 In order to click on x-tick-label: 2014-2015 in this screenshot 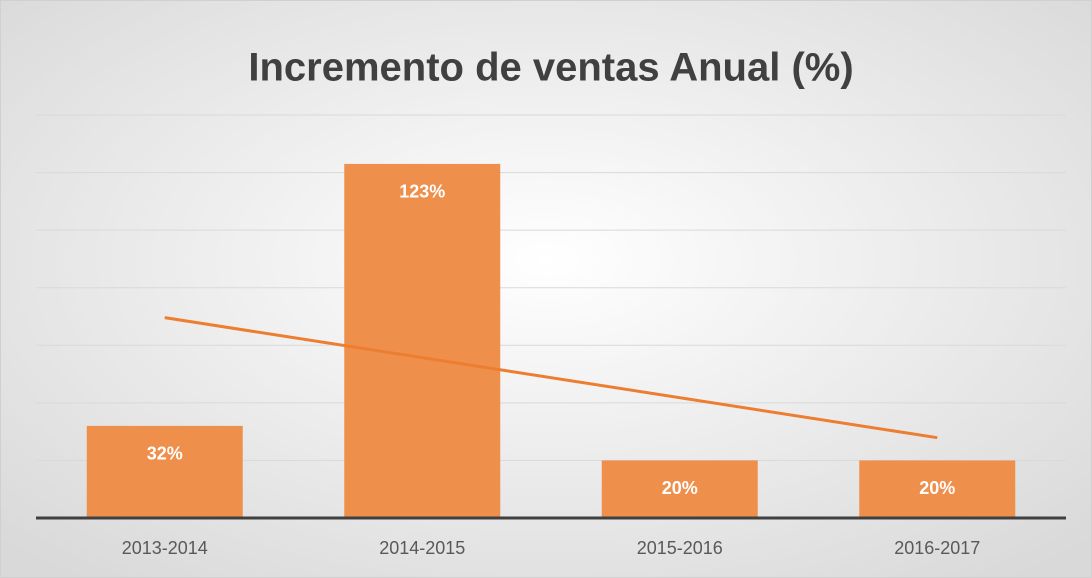, I will do `click(422, 548)`.